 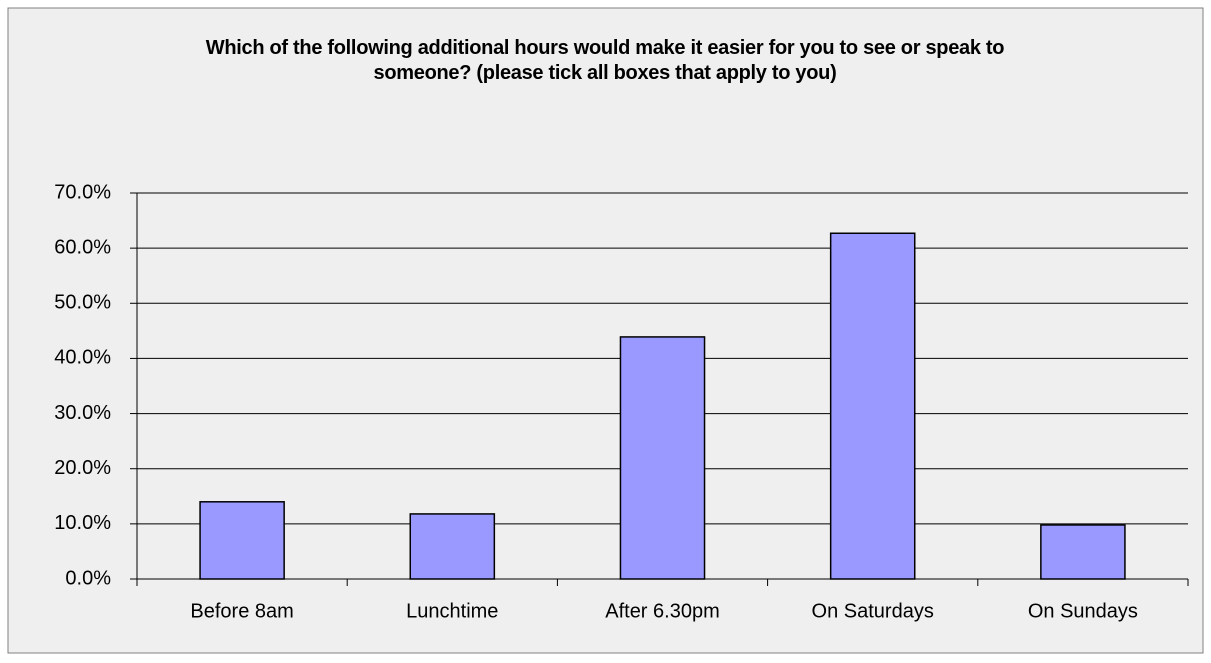 What do you see at coordinates (82, 247) in the screenshot?
I see `y-tick-label: 60.0%` at bounding box center [82, 247].